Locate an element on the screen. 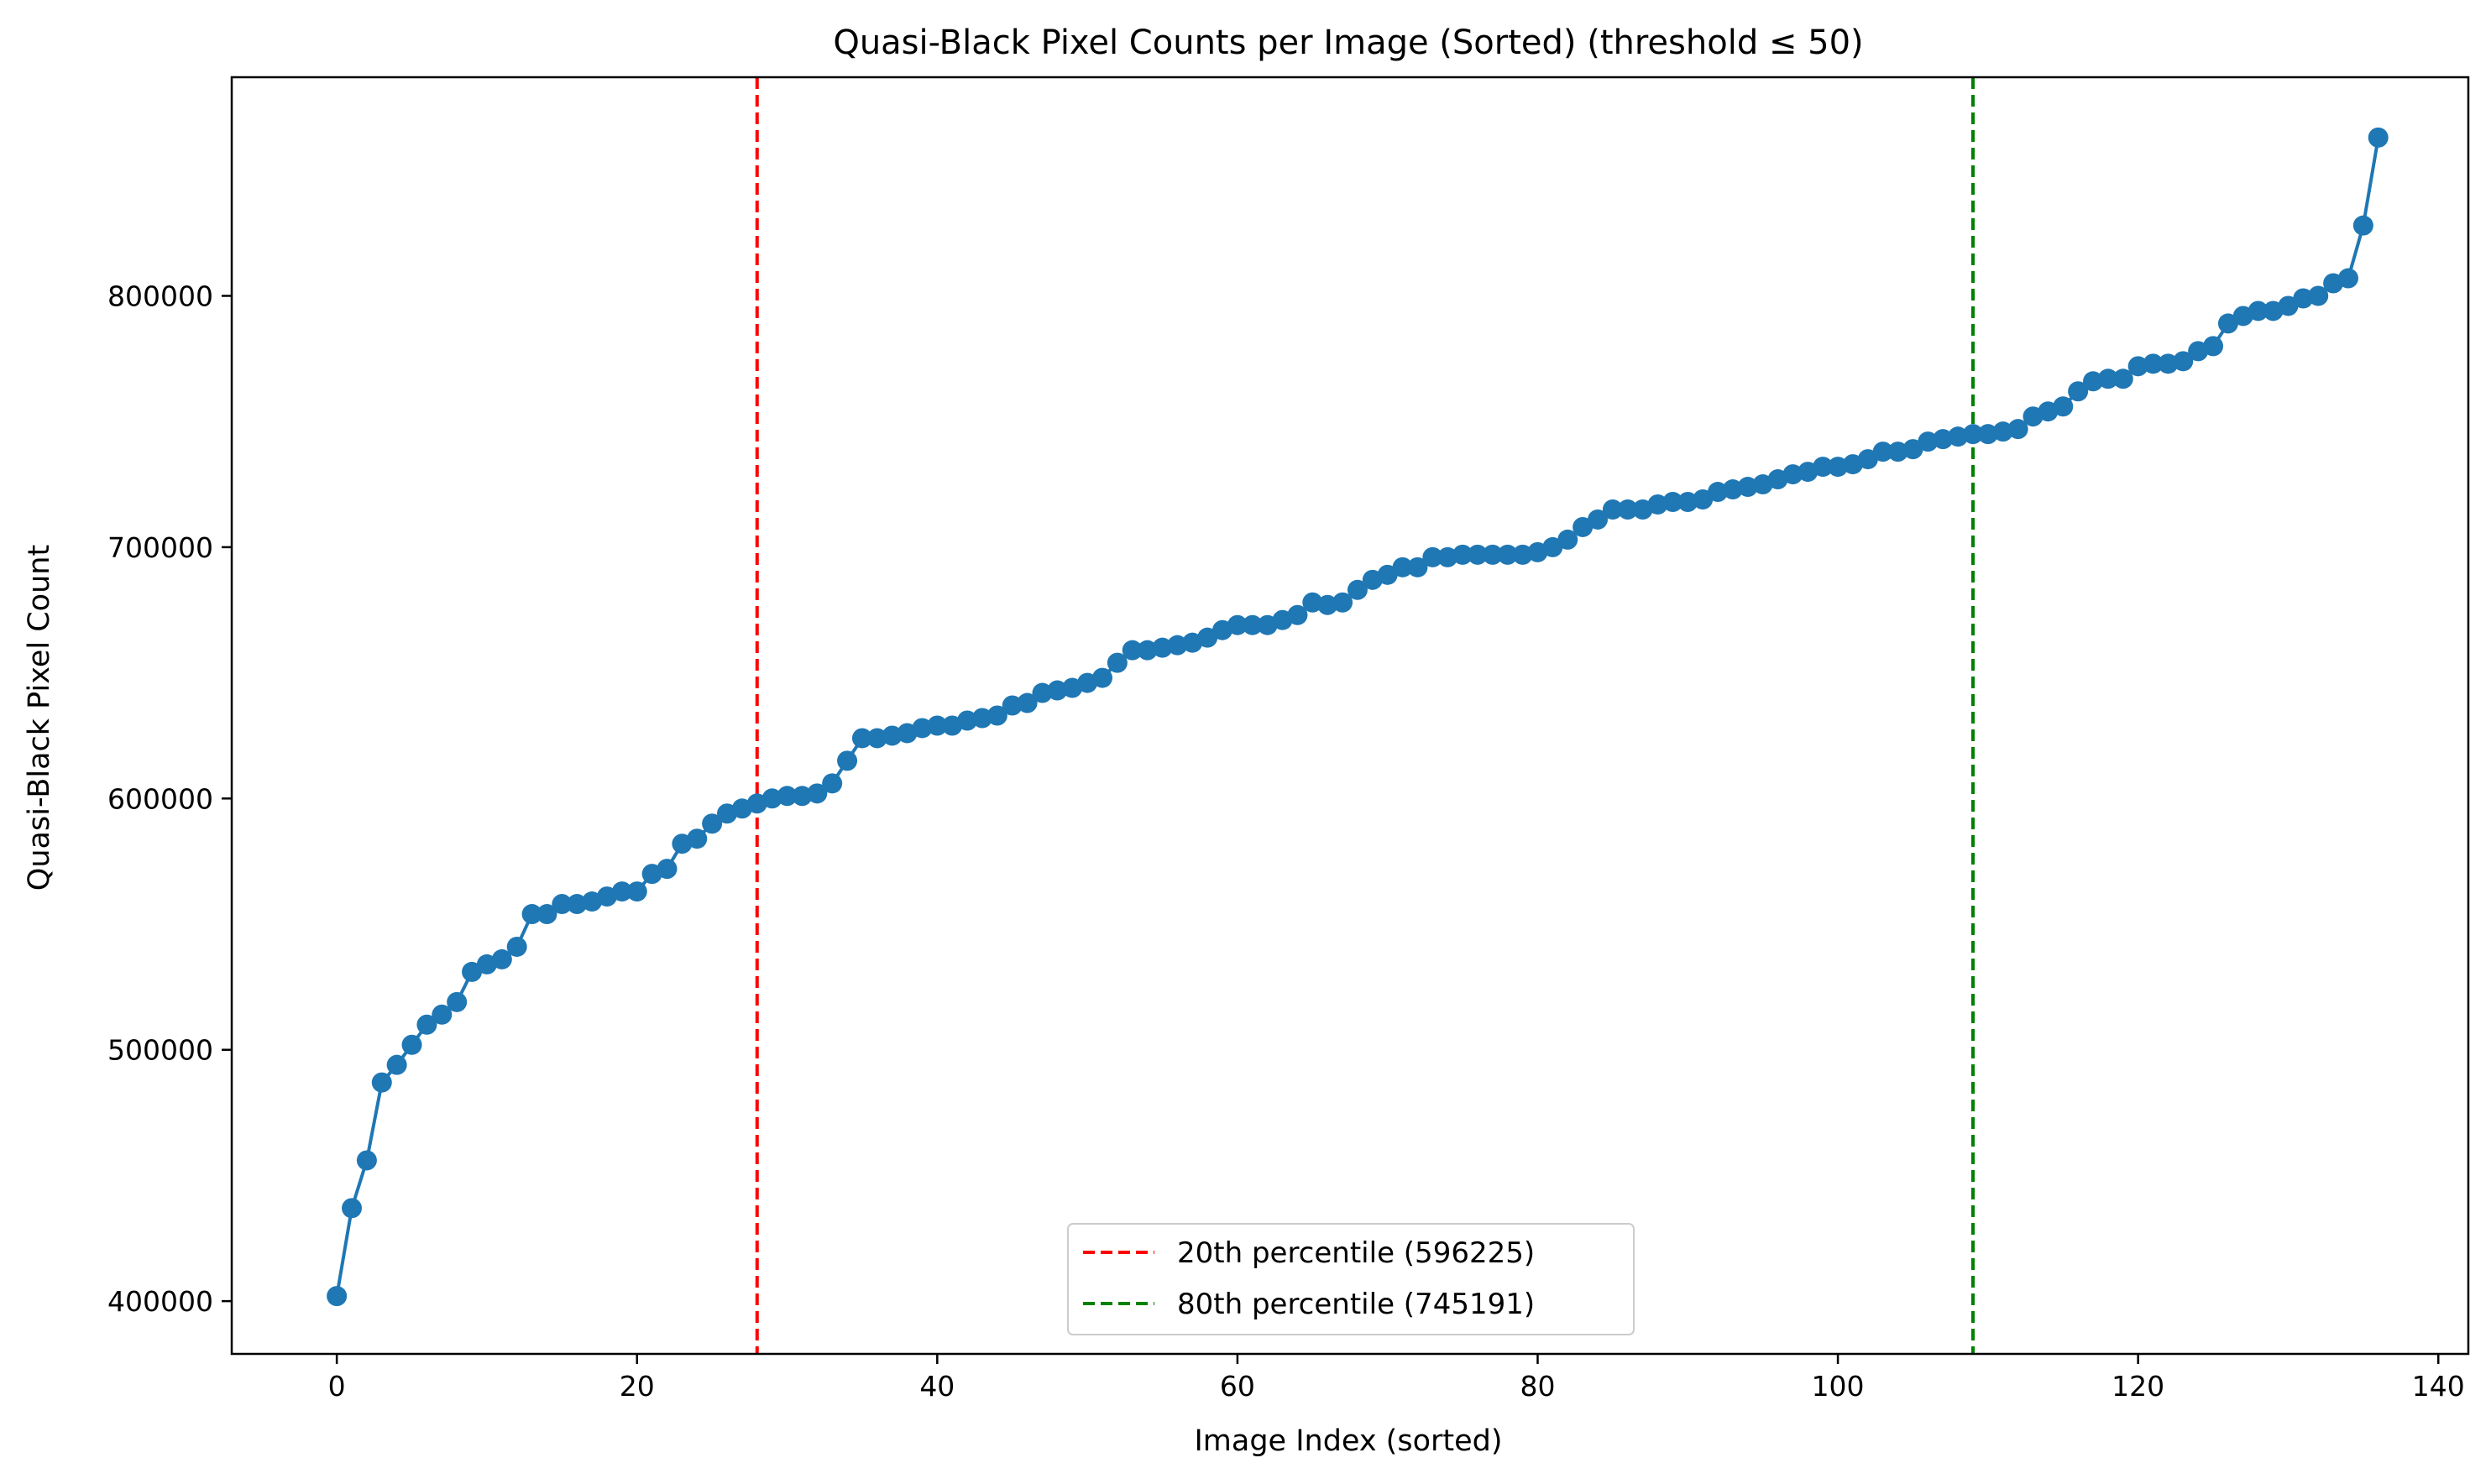 The height and width of the screenshot is (1484, 2491). x-tick-label: 100 is located at coordinates (1839, 1386).